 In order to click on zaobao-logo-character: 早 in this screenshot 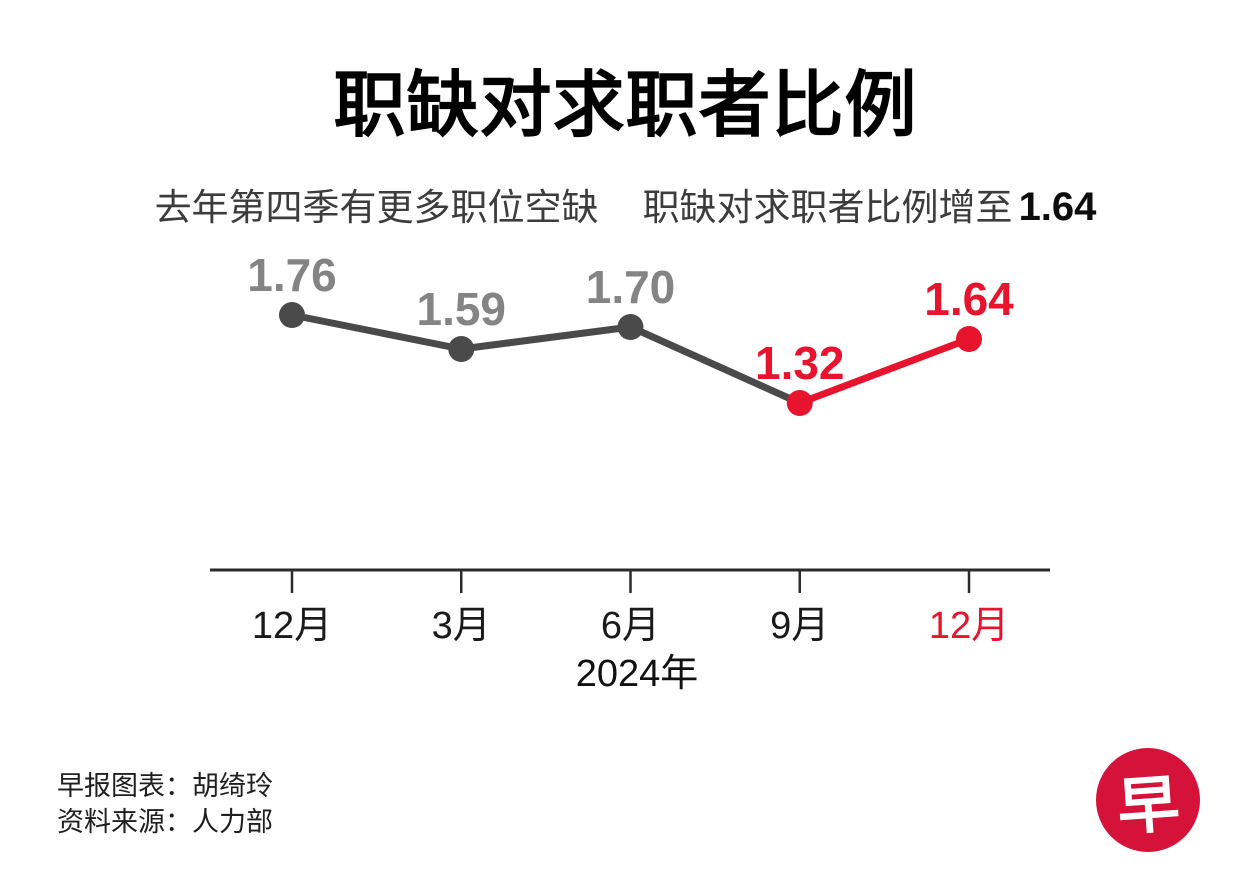, I will do `click(1148, 805)`.